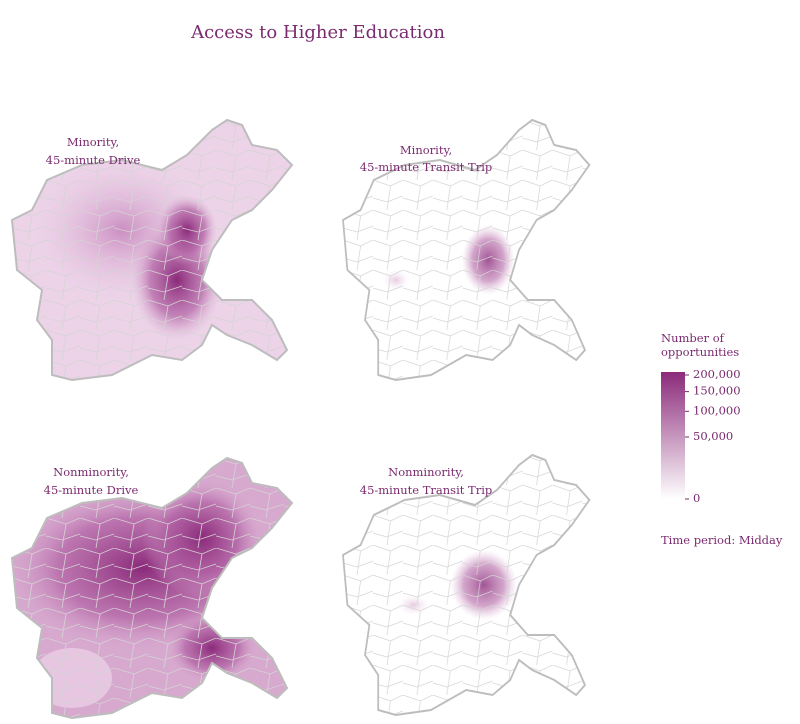 This screenshot has width=800, height=724. Describe the element at coordinates (717, 391) in the screenshot. I see `legend-tick-label: 150,000` at that location.